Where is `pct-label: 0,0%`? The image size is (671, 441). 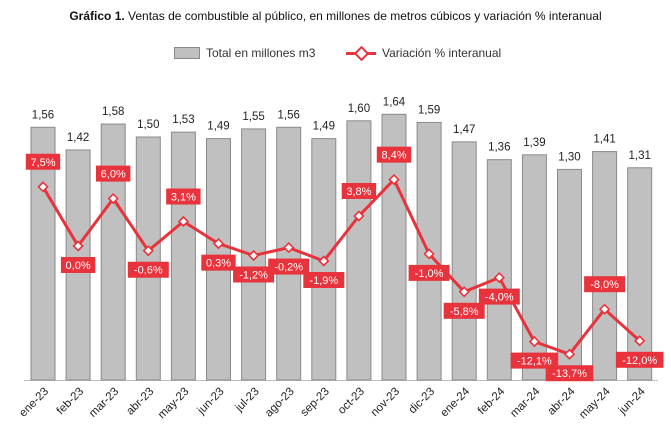
pct-label: 0,0% is located at coordinates (78, 266).